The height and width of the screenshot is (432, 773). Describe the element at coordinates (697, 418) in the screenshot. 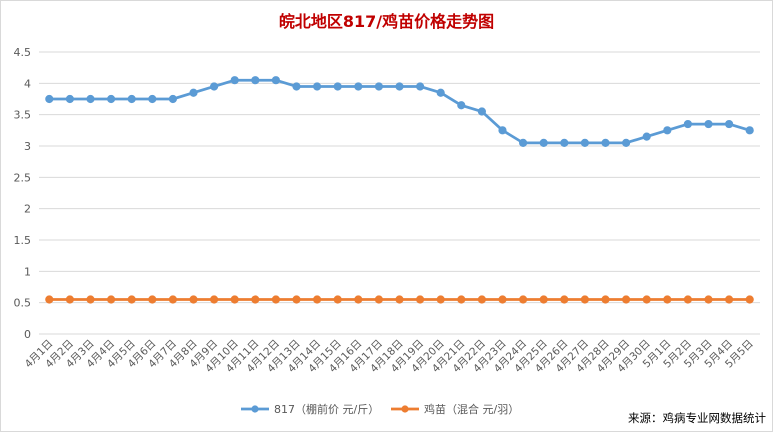

I see `source-note: 来源：鸡病专业网数据统计` at that location.